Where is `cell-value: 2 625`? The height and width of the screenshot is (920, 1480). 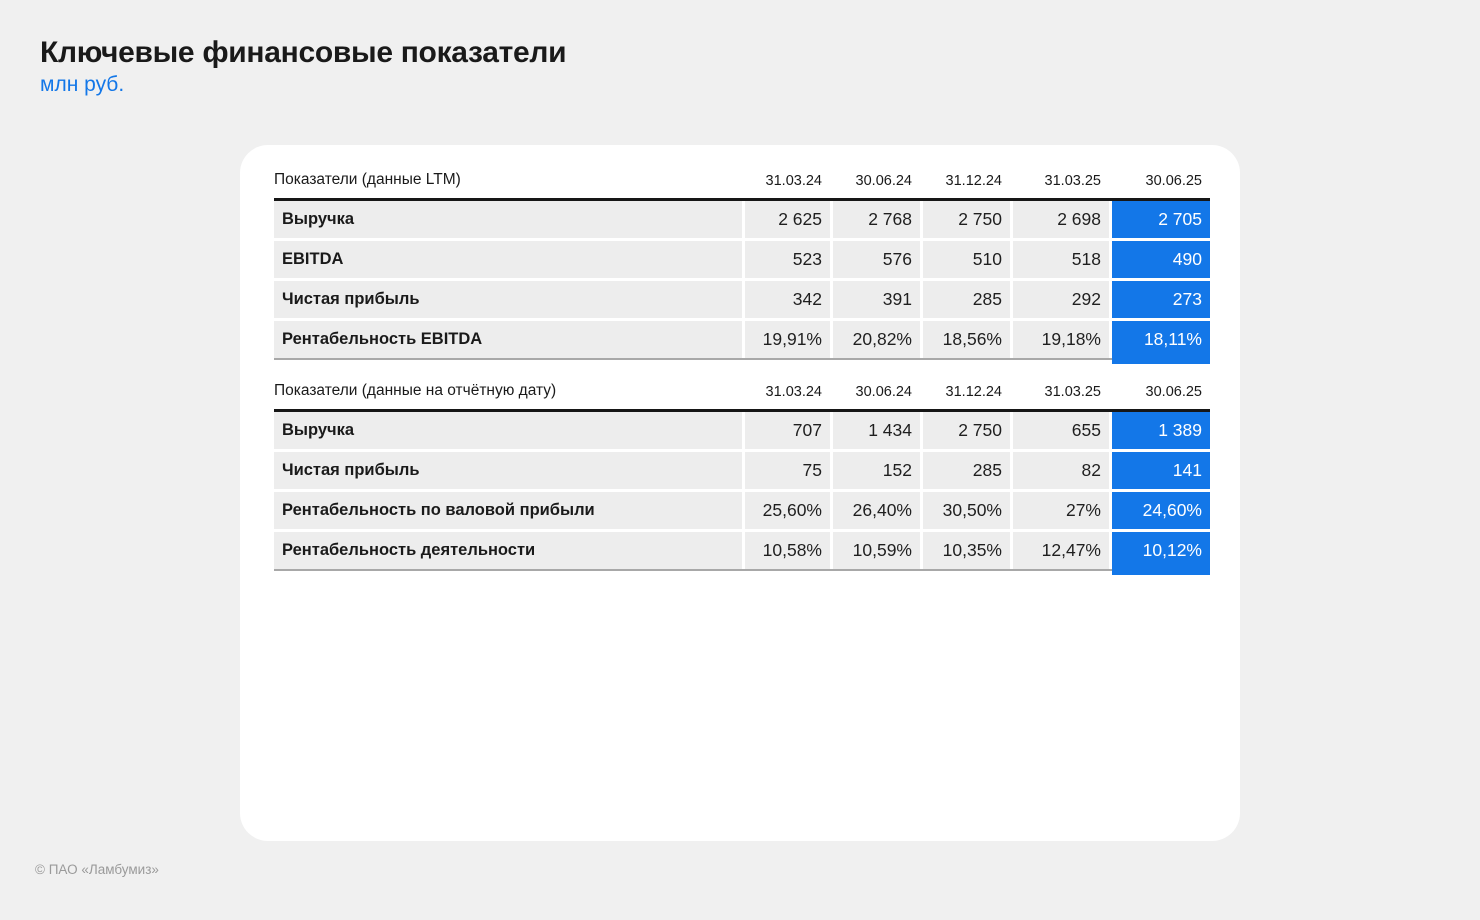 cell-value: 2 625 is located at coordinates (787, 219).